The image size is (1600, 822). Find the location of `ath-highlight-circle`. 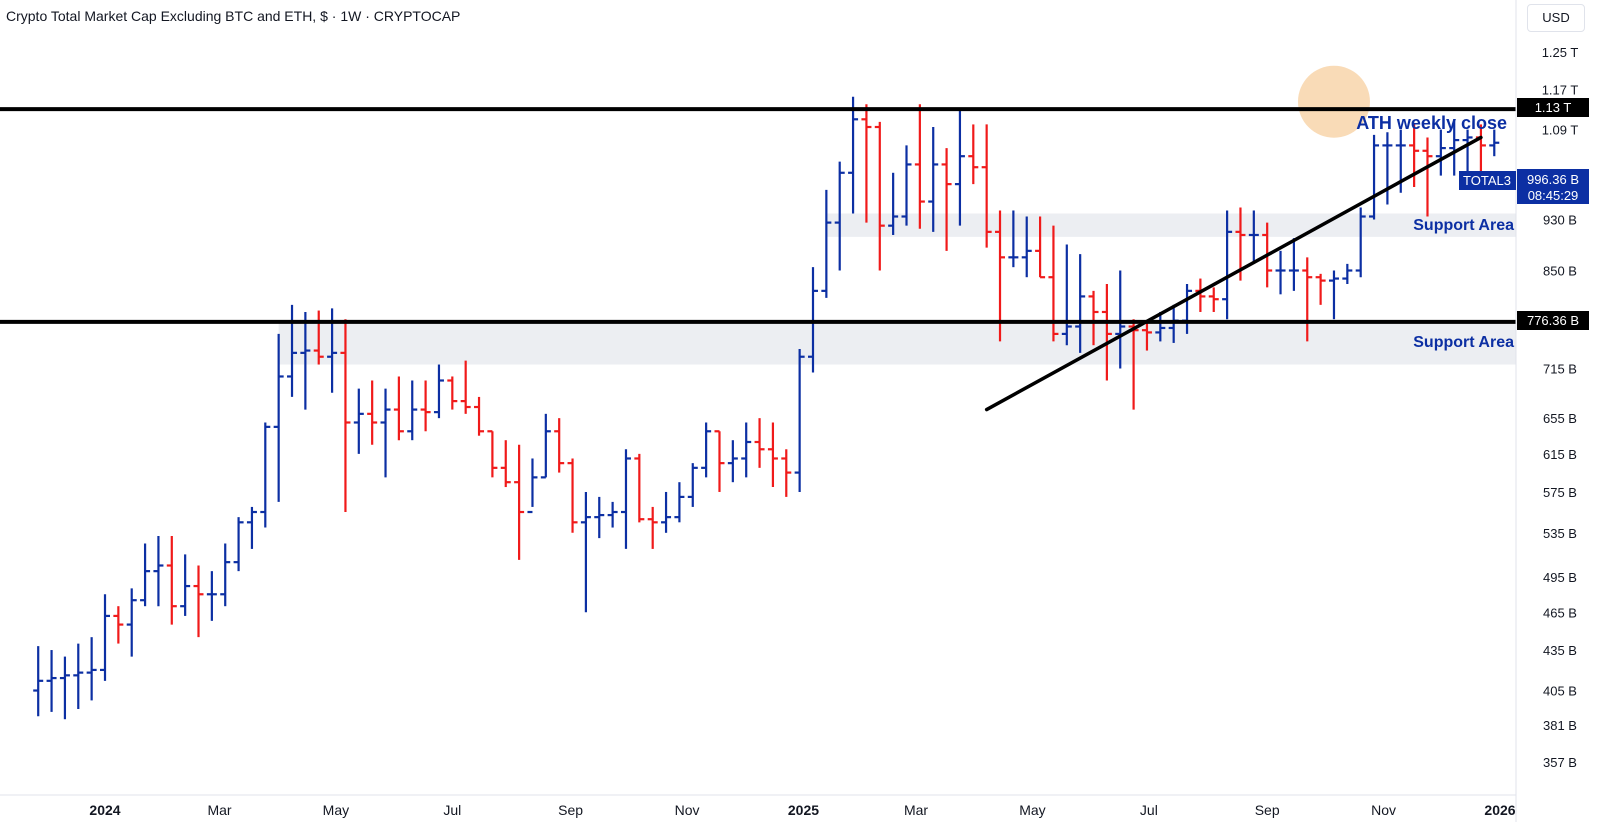

ath-highlight-circle is located at coordinates (1333, 101).